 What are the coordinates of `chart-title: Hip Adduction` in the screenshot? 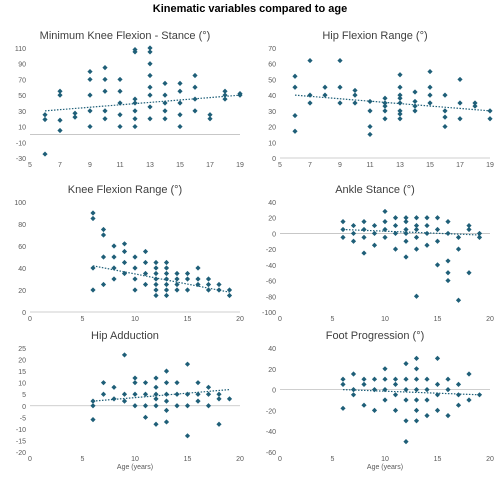 It's located at (125, 336).